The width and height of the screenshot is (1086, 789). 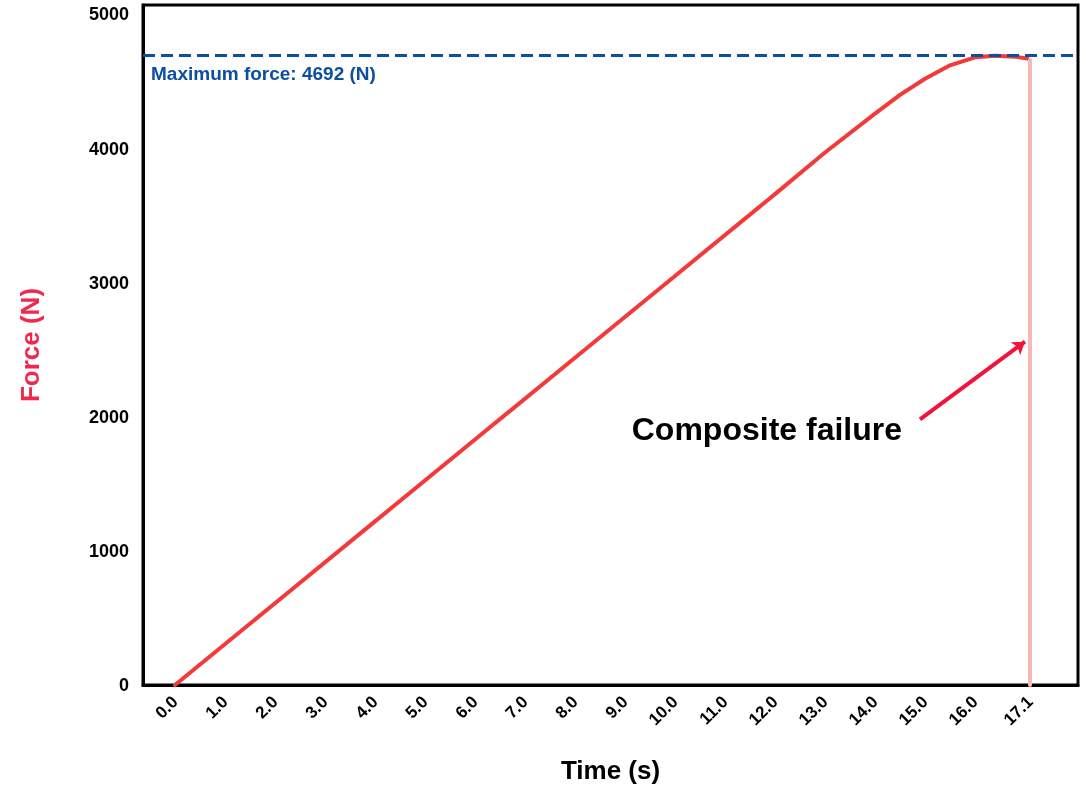 I want to click on x-tick-label: 0.0, so click(x=166, y=707).